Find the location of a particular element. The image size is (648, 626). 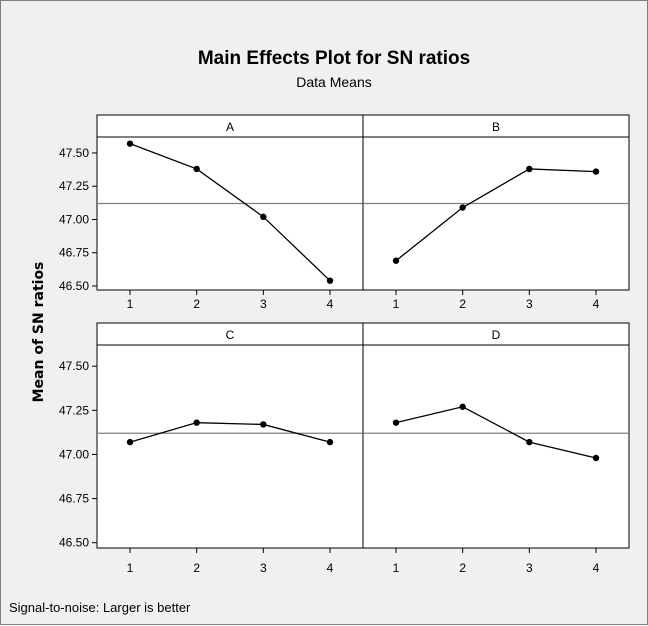

footnote: Signal-to-noise: Larger is better is located at coordinates (100, 607).